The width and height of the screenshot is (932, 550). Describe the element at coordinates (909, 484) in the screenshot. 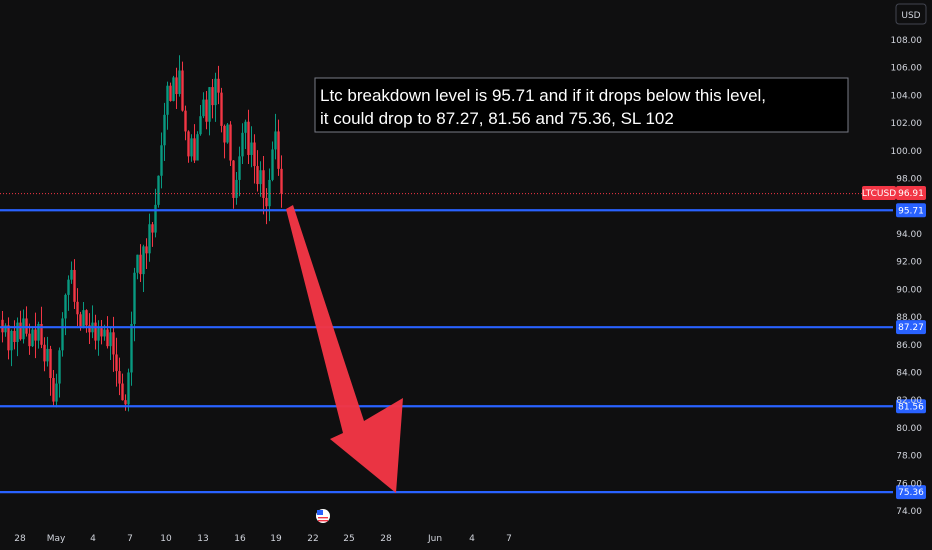

I see `y-tick-label: 76.00` at that location.